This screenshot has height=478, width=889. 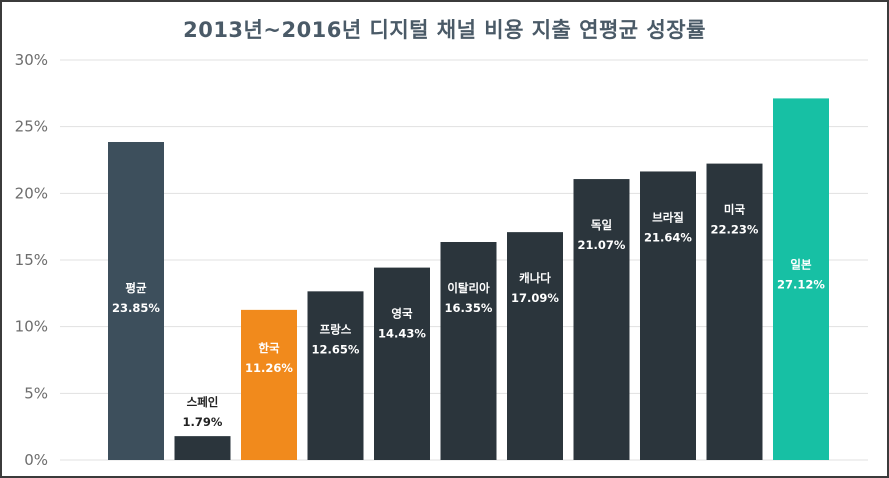 What do you see at coordinates (735, 230) in the screenshot?
I see `bar-value-label: 22.23%` at bounding box center [735, 230].